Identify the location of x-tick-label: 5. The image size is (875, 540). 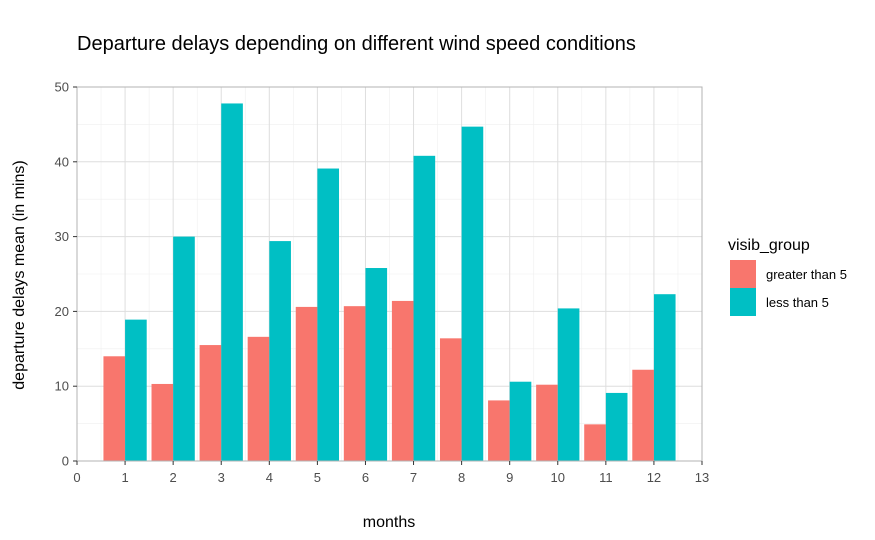
(317, 477).